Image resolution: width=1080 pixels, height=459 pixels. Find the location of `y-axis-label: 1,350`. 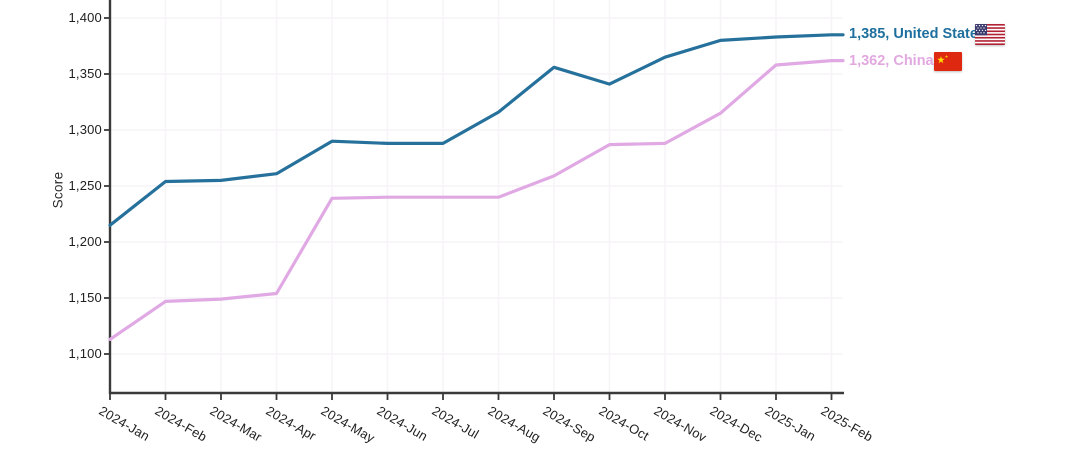

y-axis-label: 1,350 is located at coordinates (85, 73).